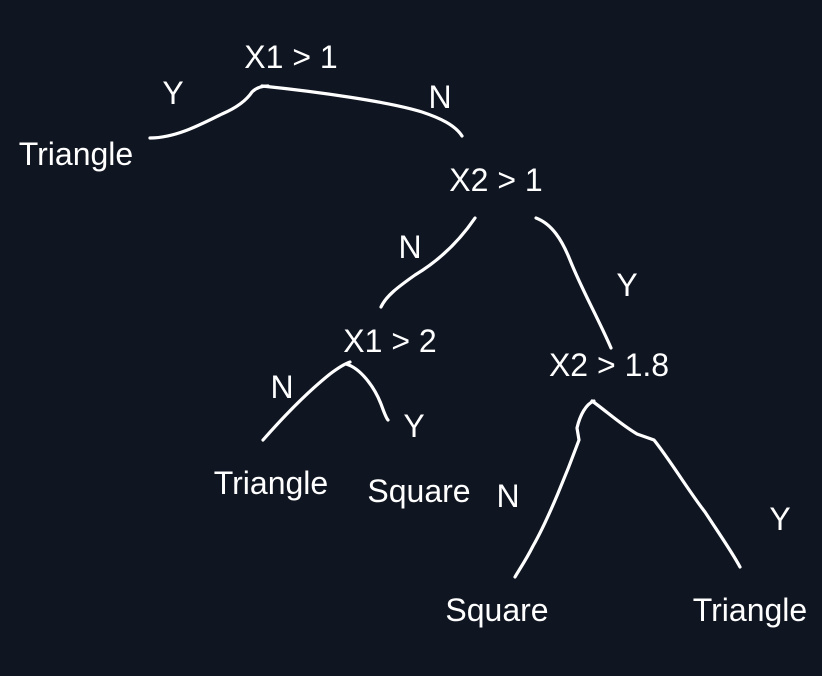 This screenshot has height=676, width=822. I want to click on x2gt18-no-label: N, so click(507, 496).